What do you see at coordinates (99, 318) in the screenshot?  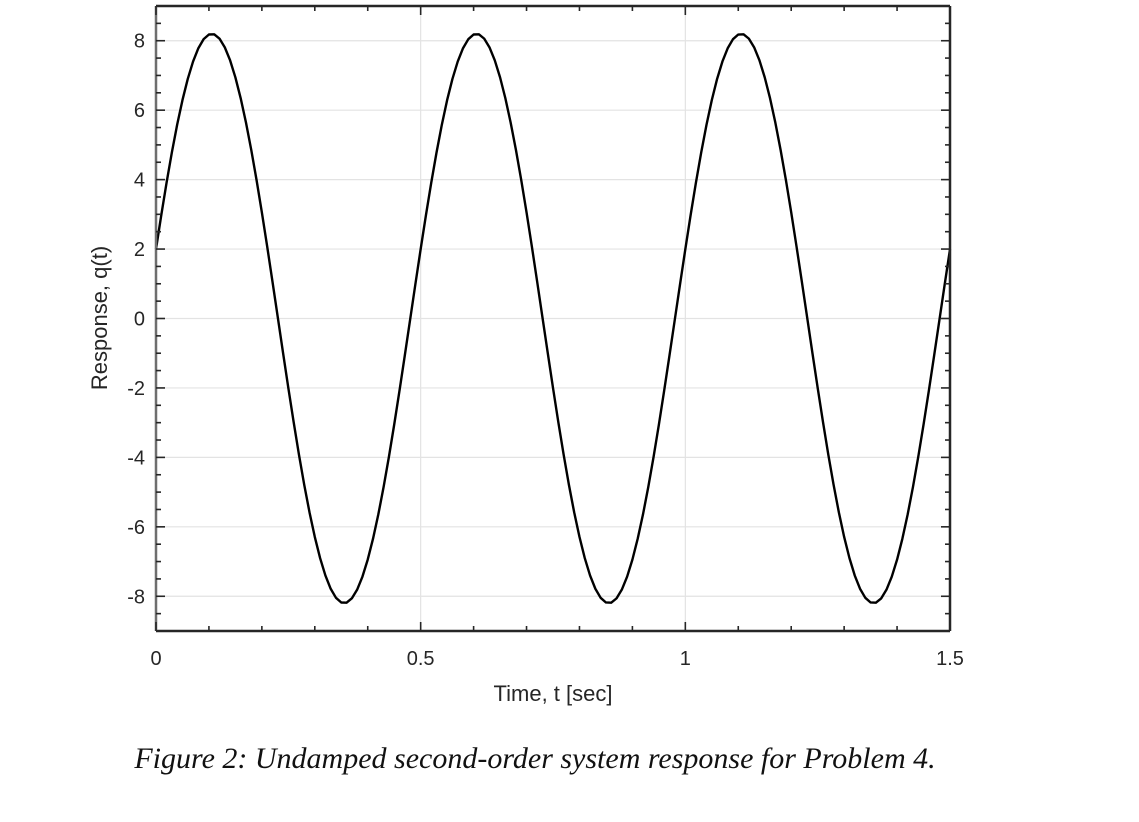 I see `y-axis-label: Response, q(t)` at bounding box center [99, 318].